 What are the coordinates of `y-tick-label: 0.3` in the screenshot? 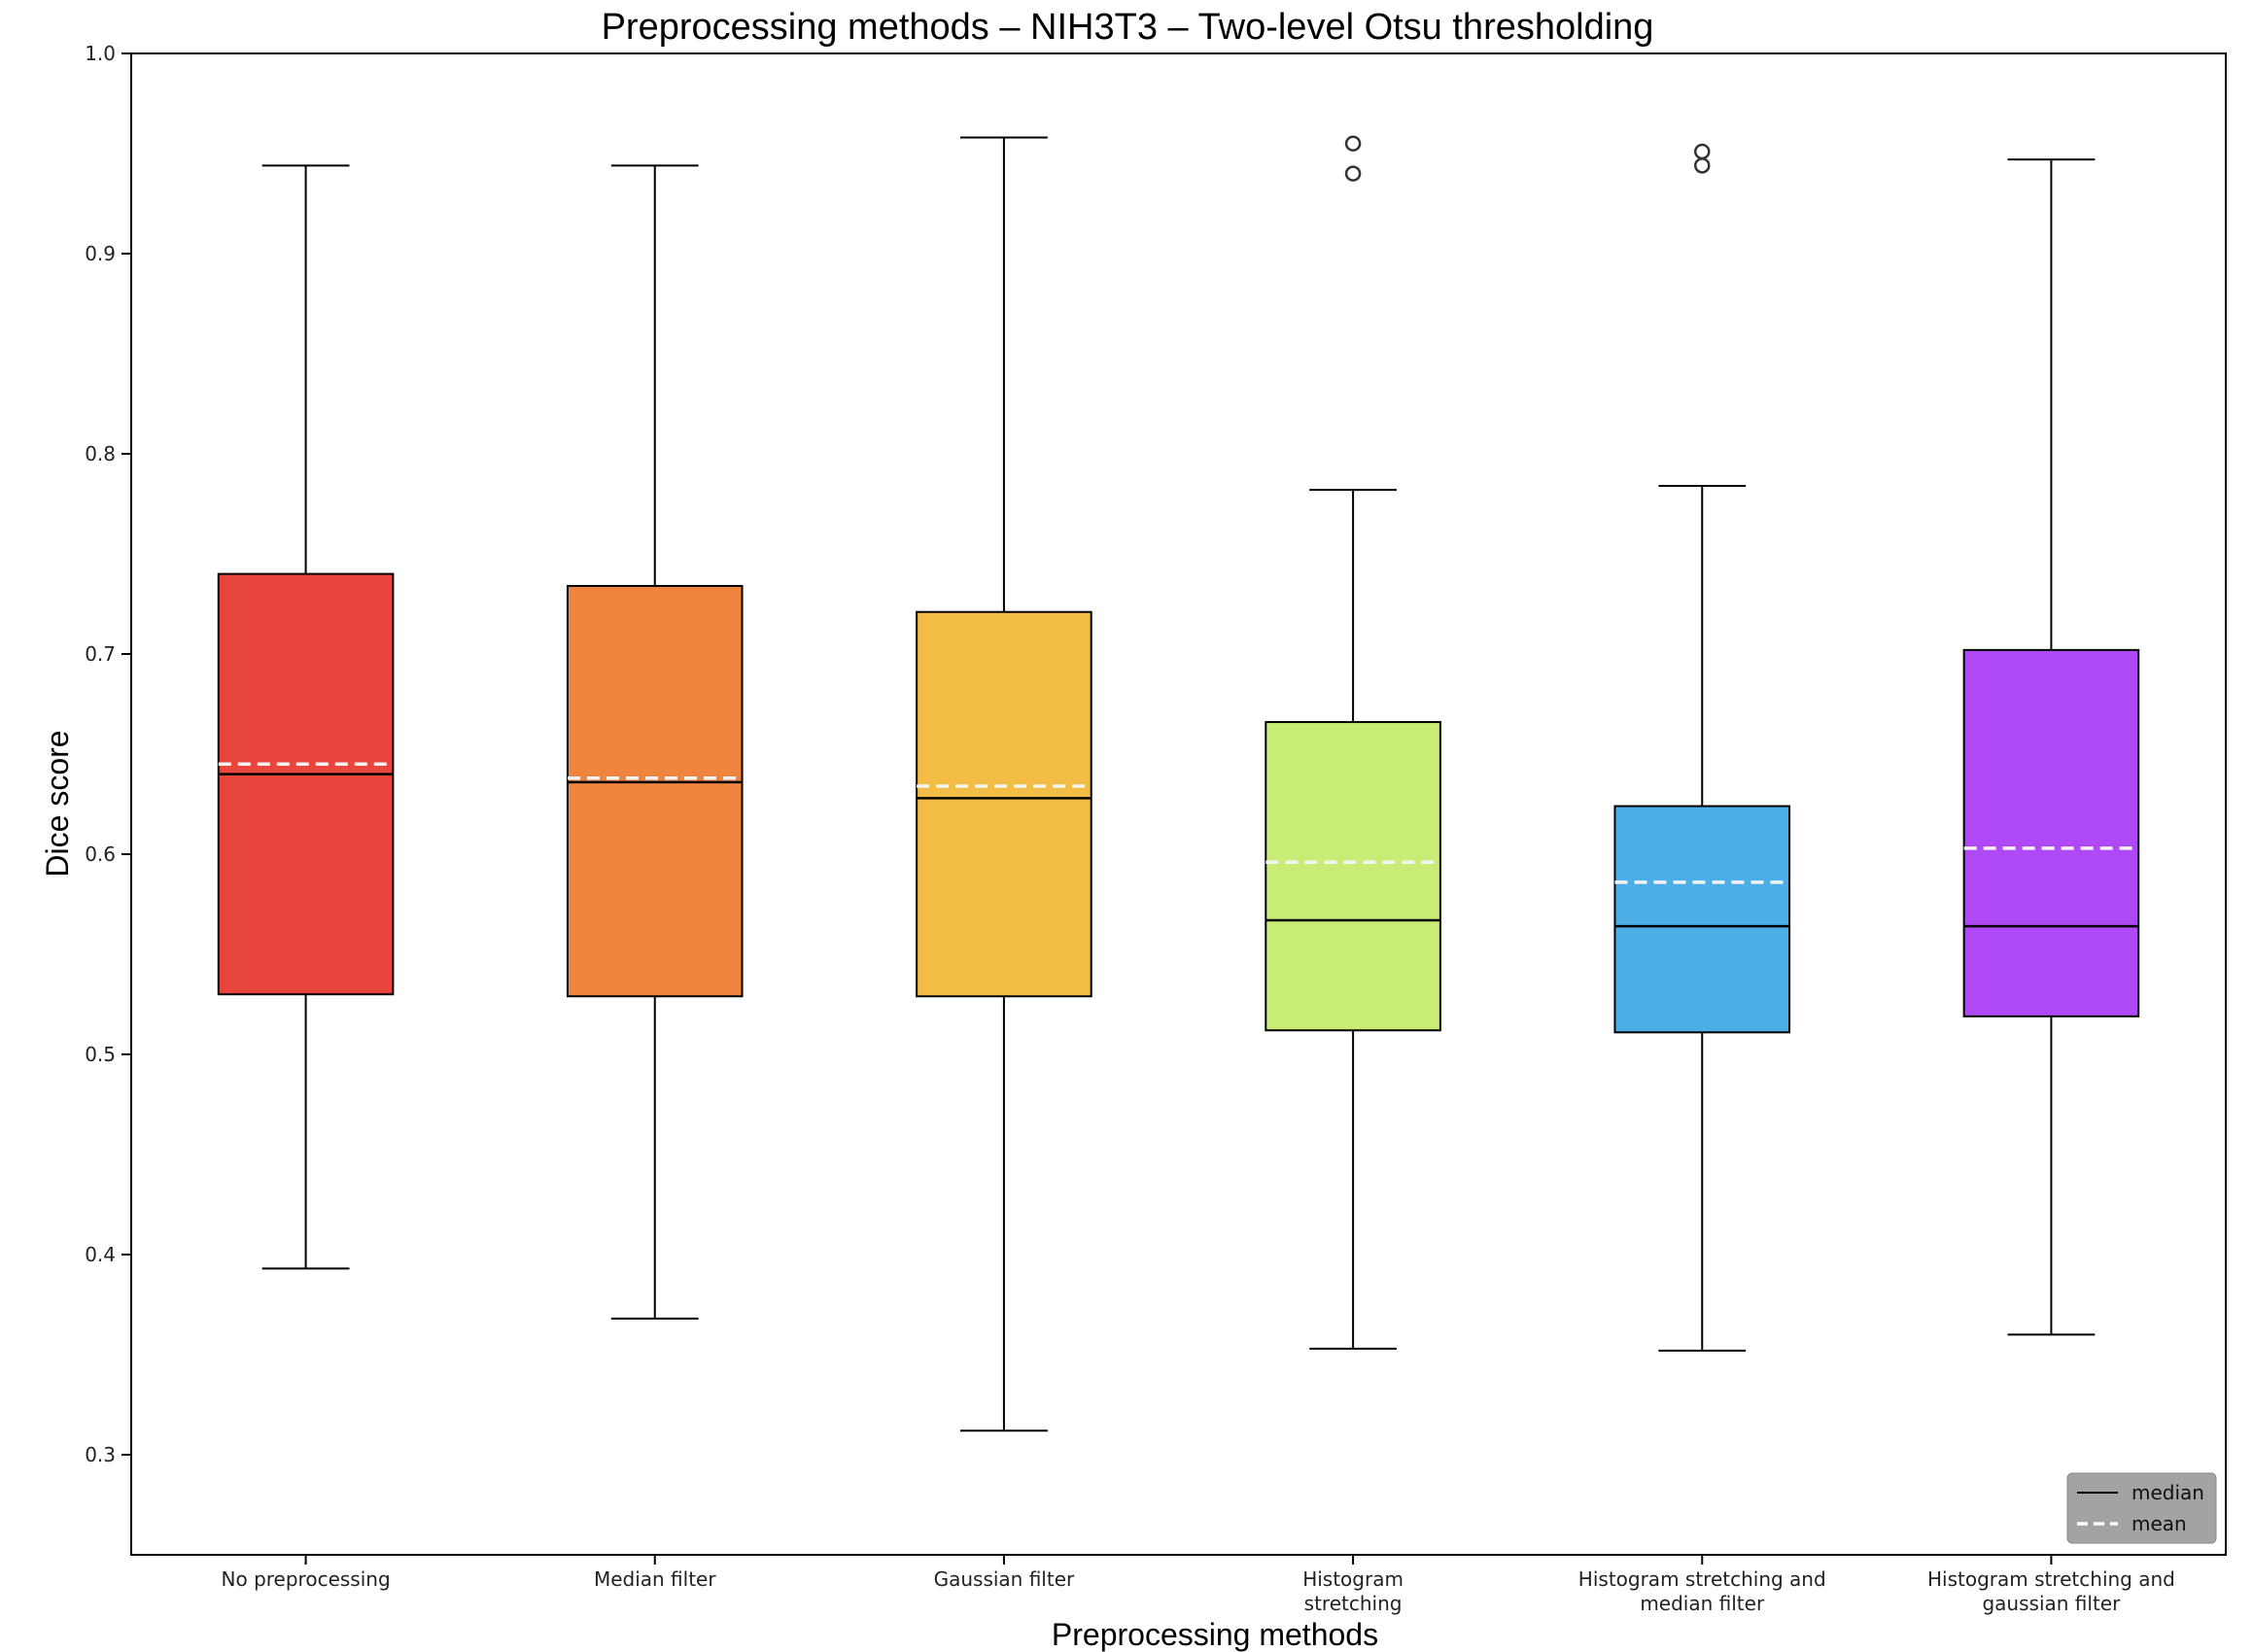 It's located at (100, 1455).